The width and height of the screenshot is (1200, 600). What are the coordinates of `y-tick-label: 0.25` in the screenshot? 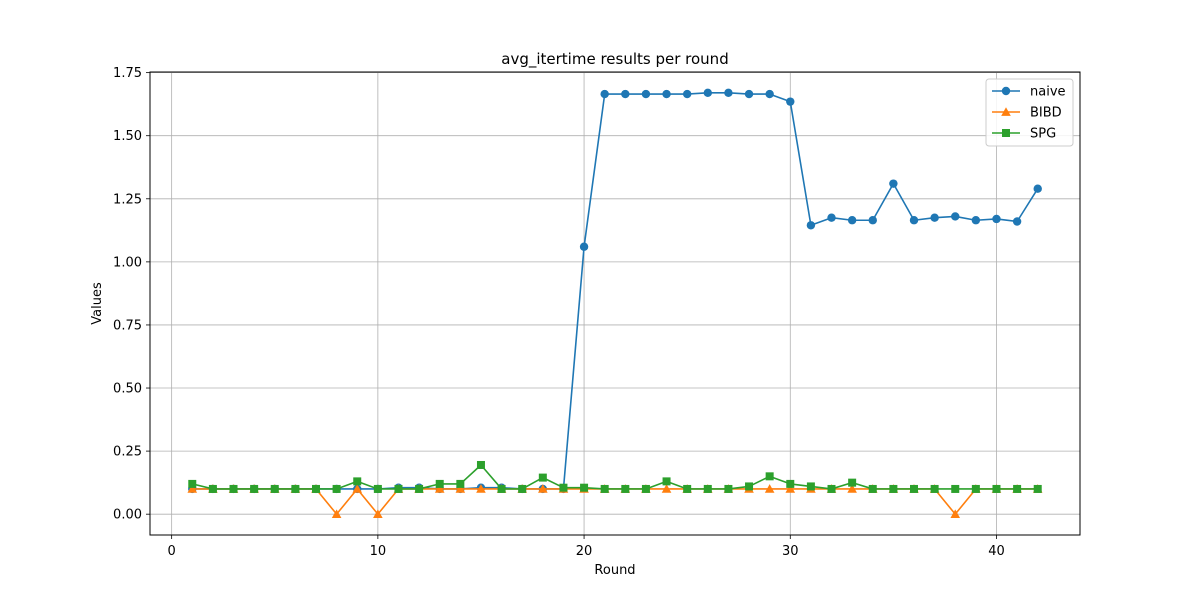 It's located at (127, 452).